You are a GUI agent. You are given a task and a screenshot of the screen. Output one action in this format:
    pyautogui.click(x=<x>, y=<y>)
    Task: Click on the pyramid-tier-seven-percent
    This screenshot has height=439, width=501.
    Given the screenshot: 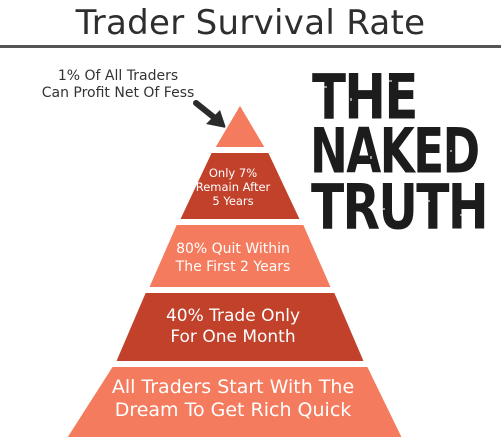 What is the action you would take?
    pyautogui.click(x=240, y=186)
    